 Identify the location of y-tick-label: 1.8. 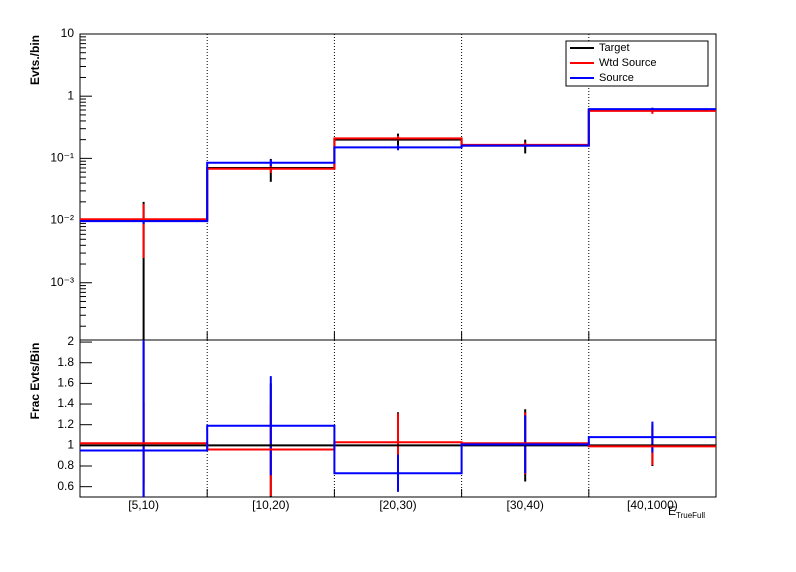
(65, 362).